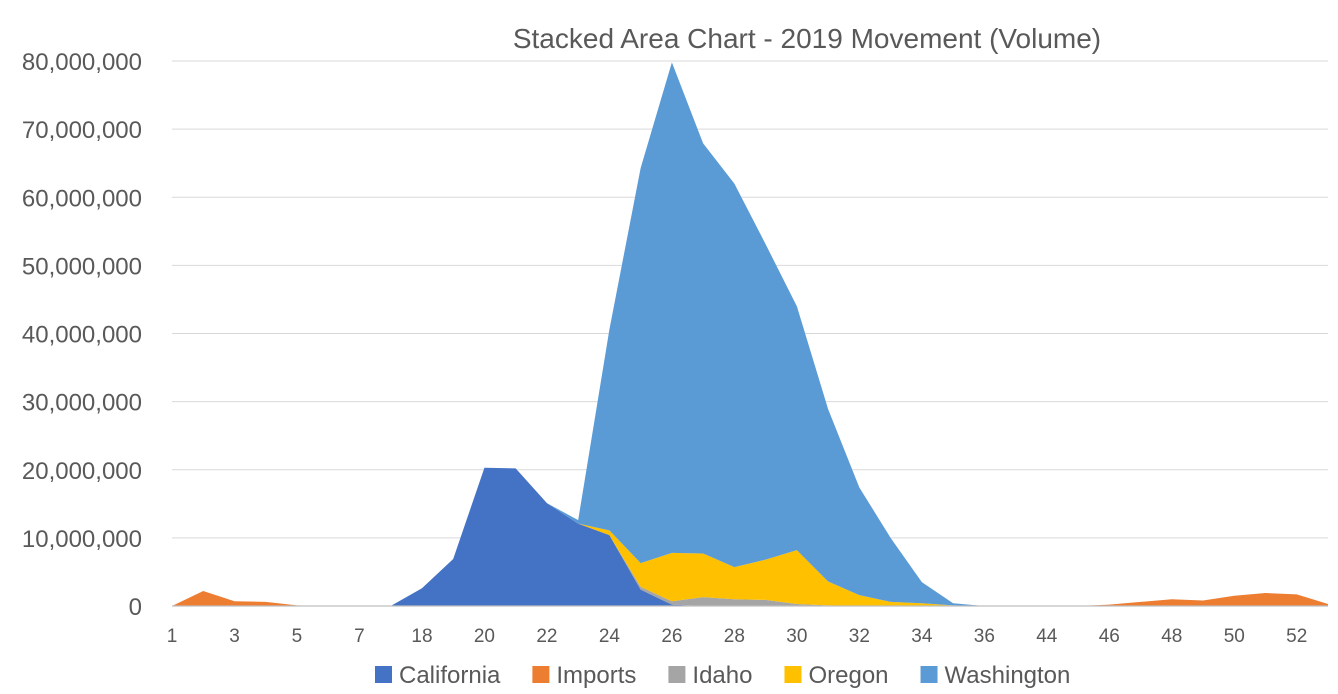 This screenshot has width=1338, height=694. Describe the element at coordinates (541, 674) in the screenshot. I see `legend-swatch-imports` at that location.